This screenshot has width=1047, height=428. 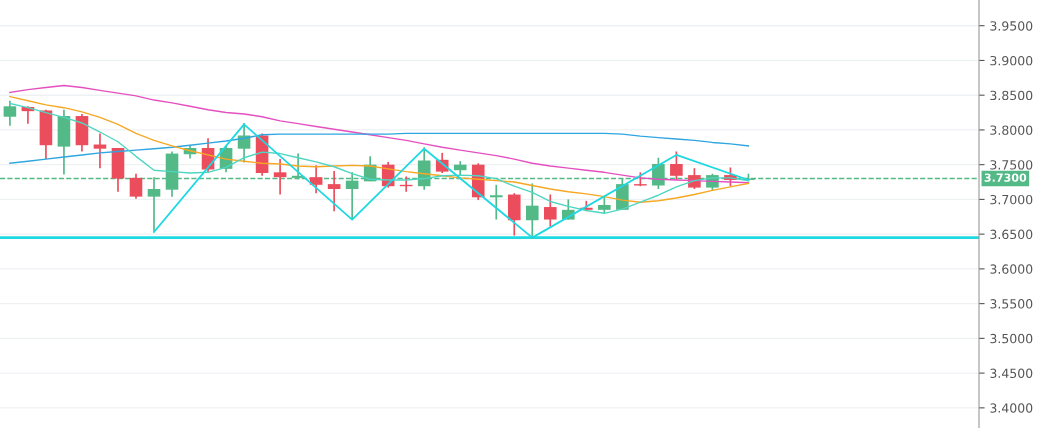 I want to click on y-tick-label: 3.4500, so click(x=1011, y=373).